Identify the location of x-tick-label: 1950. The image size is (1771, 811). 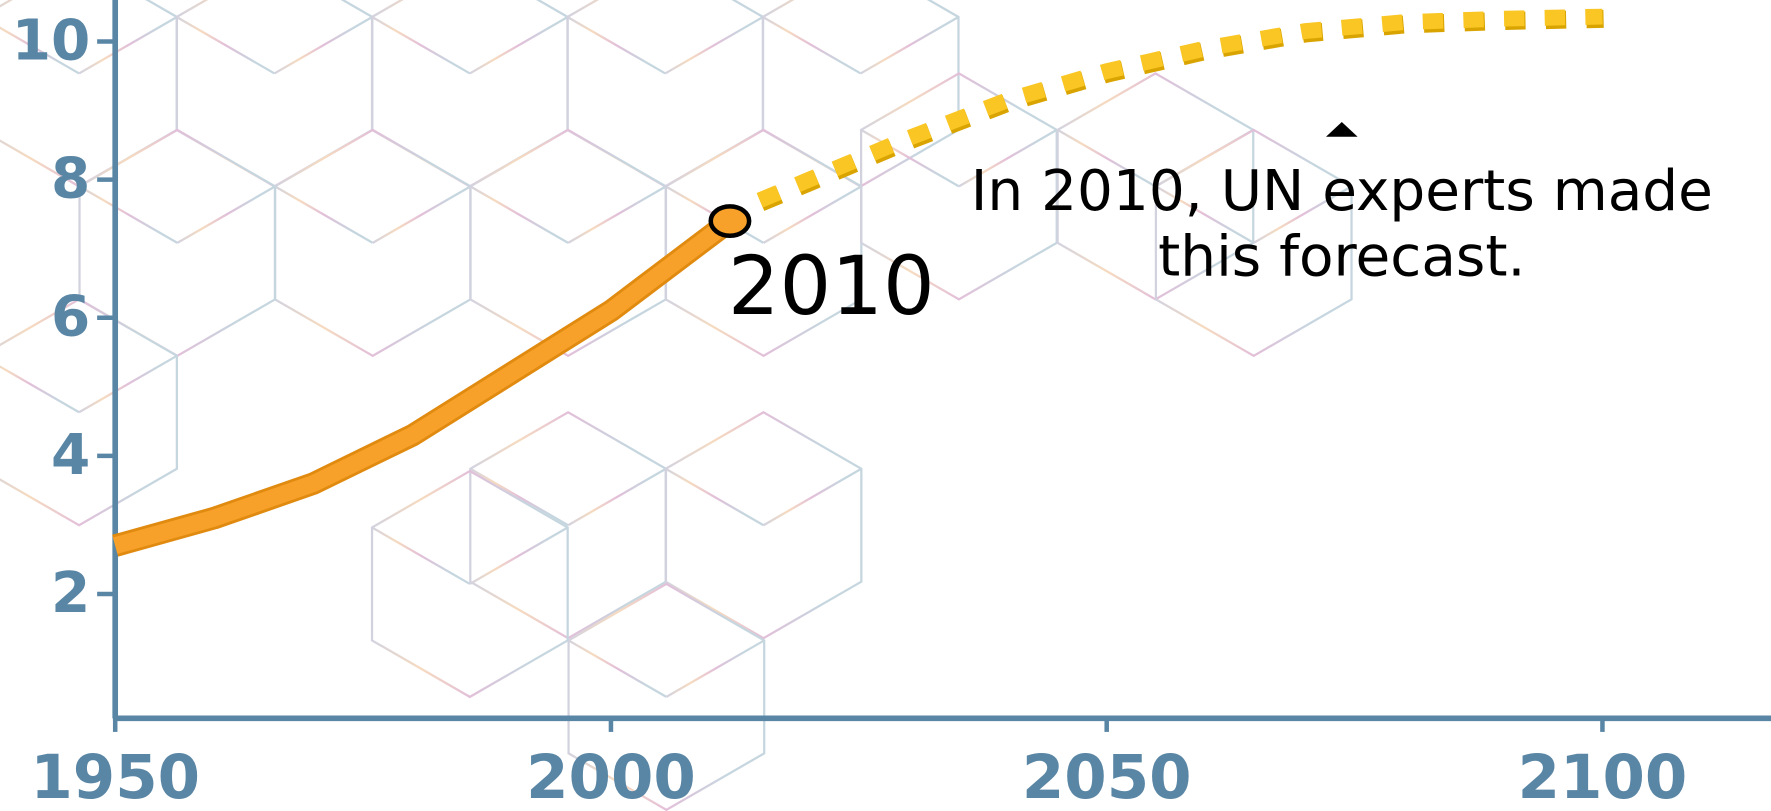
(115, 776).